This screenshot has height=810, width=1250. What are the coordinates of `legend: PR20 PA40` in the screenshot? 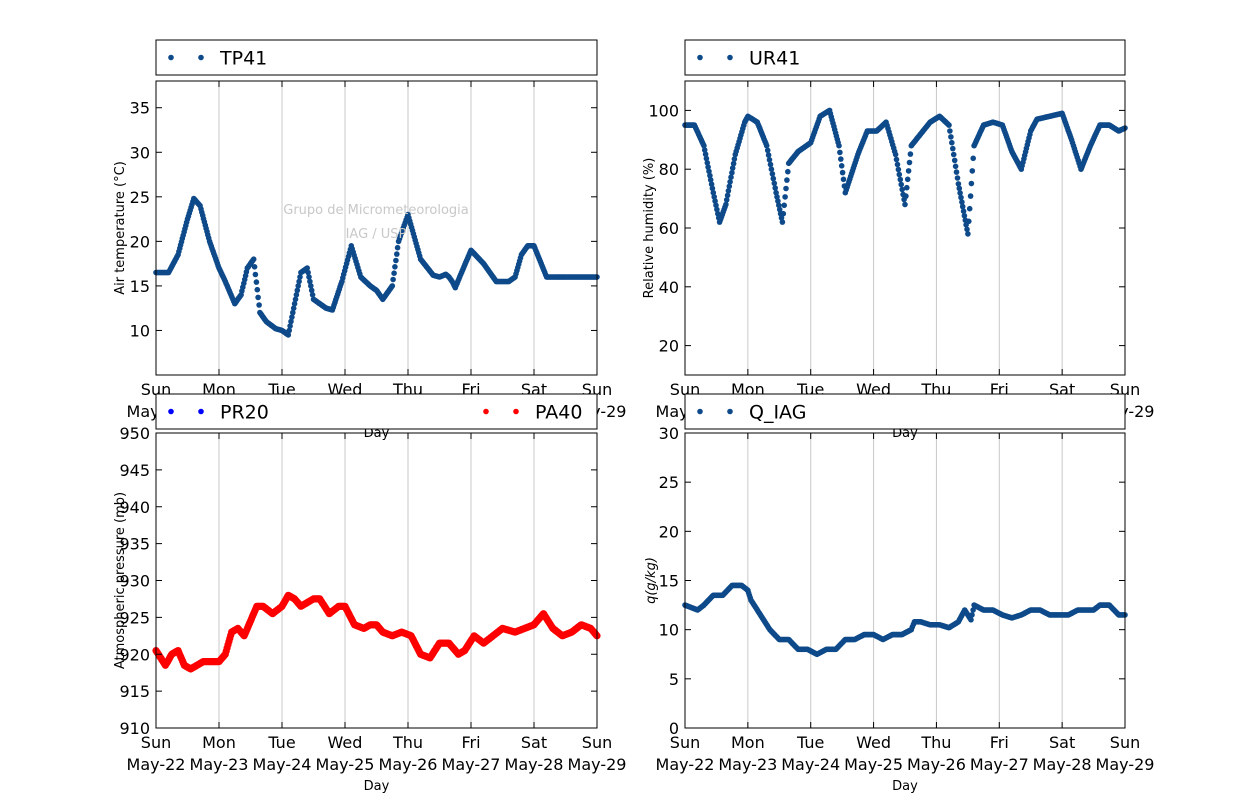 It's located at (376, 411).